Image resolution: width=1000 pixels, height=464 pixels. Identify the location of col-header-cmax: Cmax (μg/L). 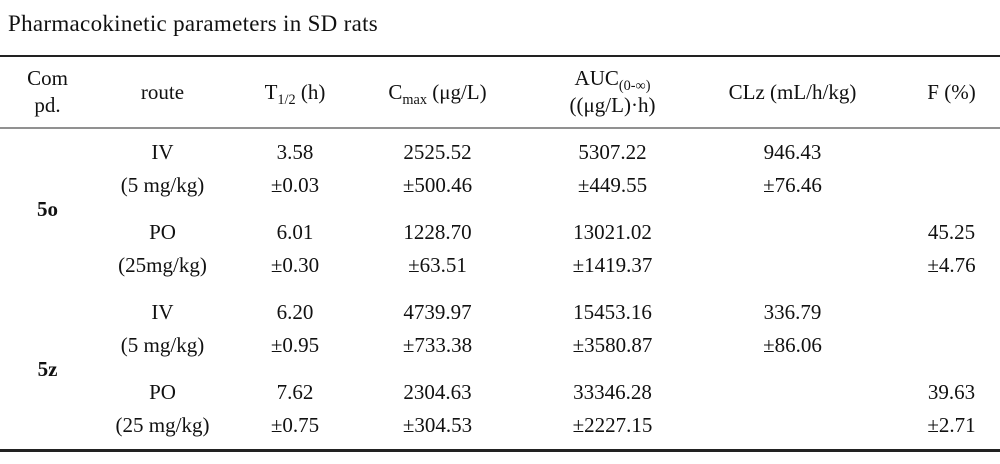
(437, 93).